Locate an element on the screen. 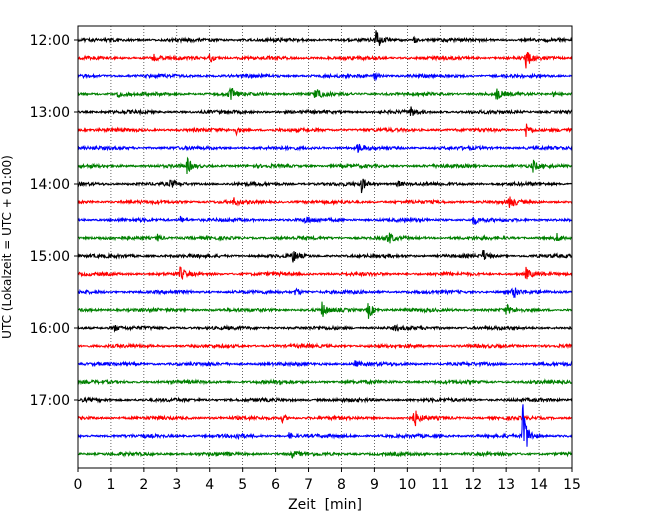 The width and height of the screenshot is (650, 520). x-tick-label: 15 is located at coordinates (572, 485).